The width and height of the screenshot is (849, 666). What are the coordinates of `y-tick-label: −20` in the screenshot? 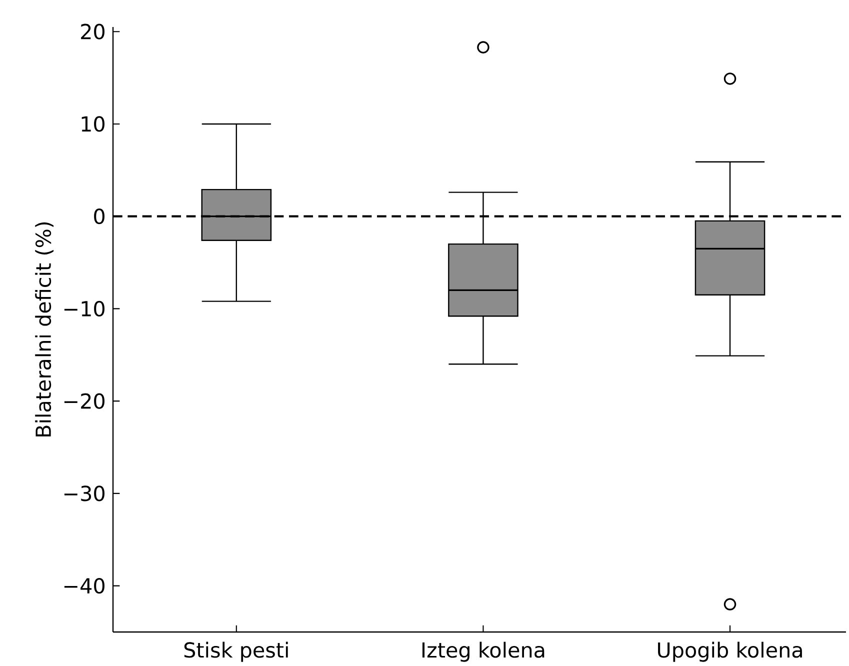 It's located at (84, 401).